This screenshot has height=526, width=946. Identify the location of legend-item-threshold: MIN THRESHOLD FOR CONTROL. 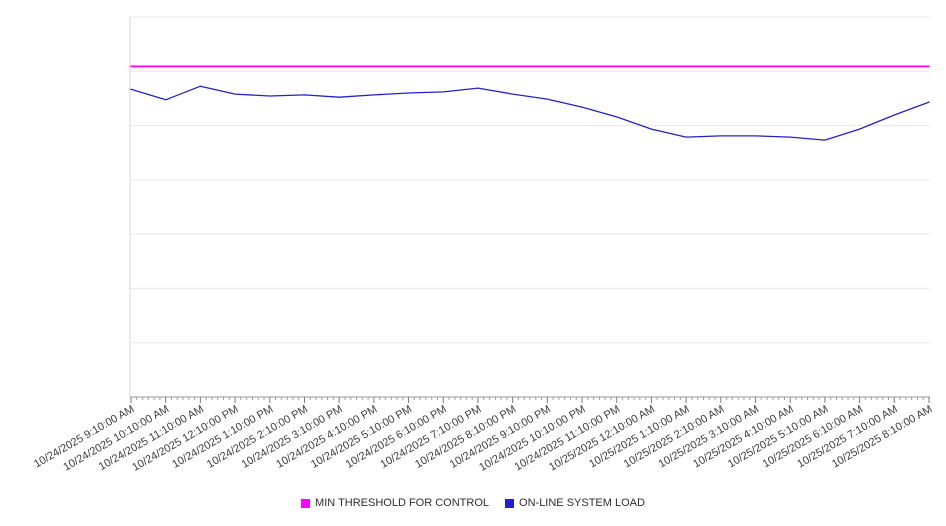
(395, 503).